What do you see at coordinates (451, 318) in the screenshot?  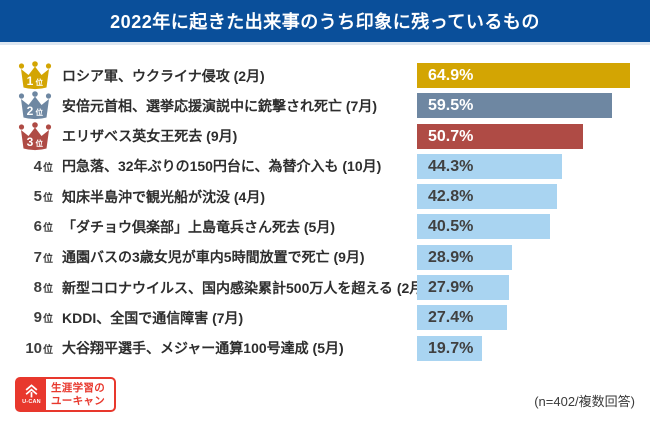 I see `bar-value-label: 27.4%` at bounding box center [451, 318].